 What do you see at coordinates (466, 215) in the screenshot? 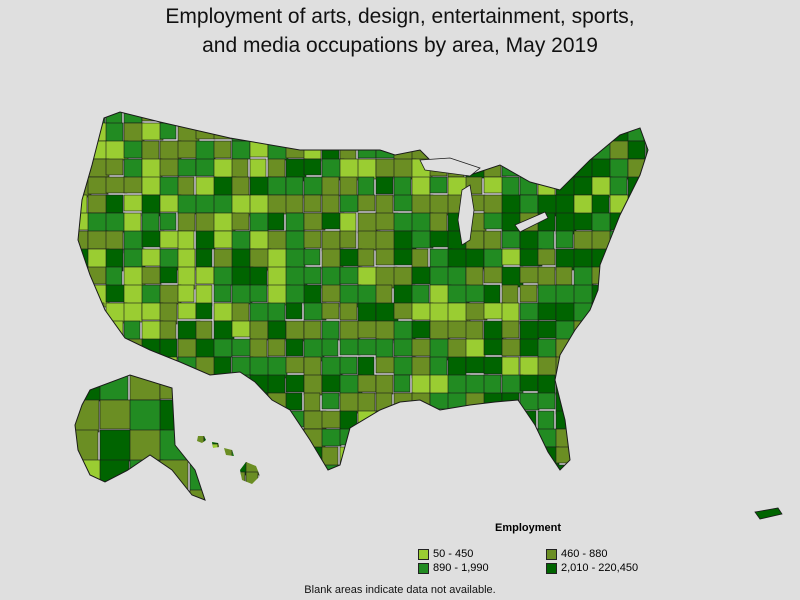
I see `lake-michigan` at bounding box center [466, 215].